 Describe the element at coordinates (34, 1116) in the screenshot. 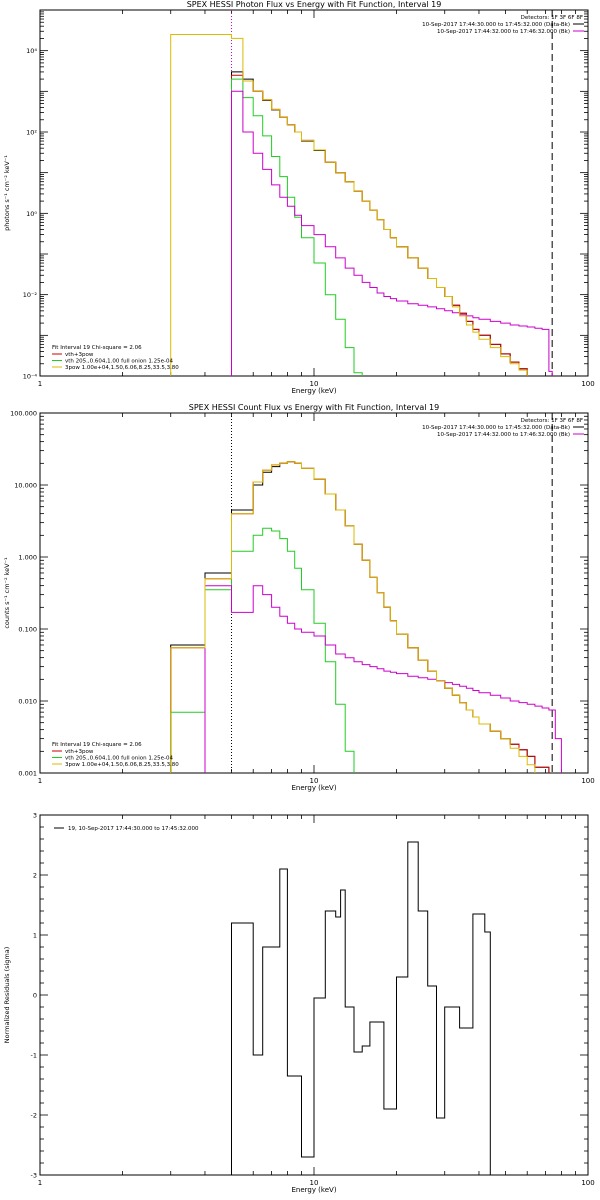

I see `y-tick-label: -2` at that location.